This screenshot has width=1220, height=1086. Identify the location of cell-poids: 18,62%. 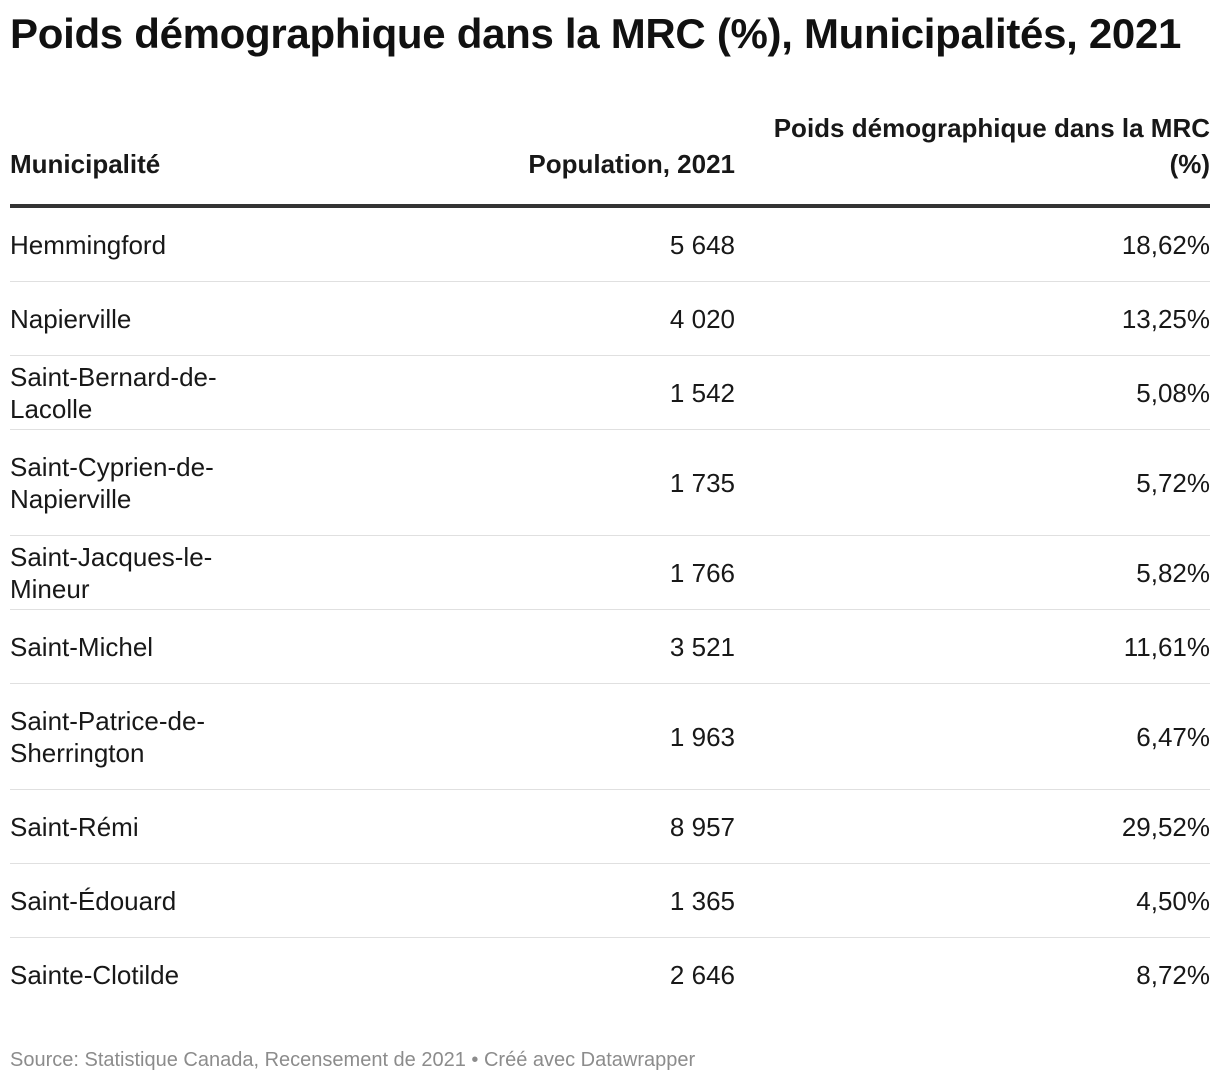
(972, 244).